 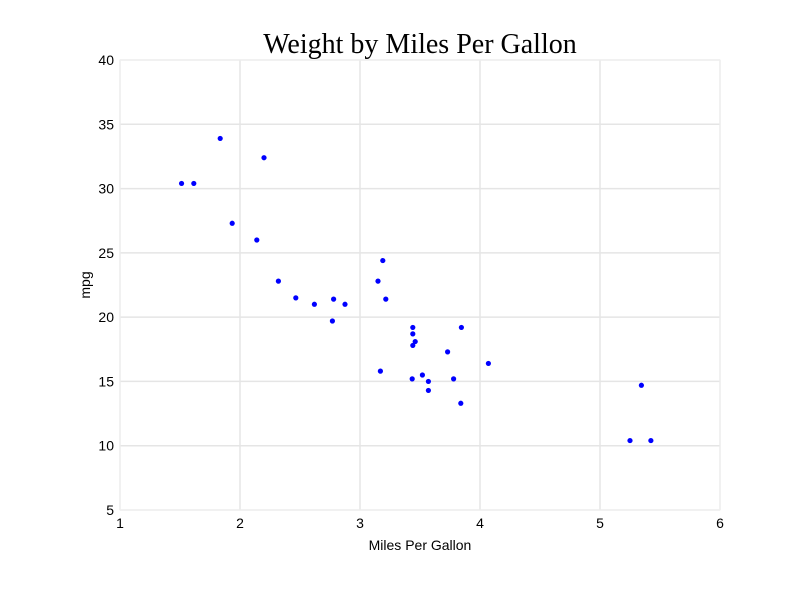 I want to click on y-tick-label: 15, so click(x=106, y=381).